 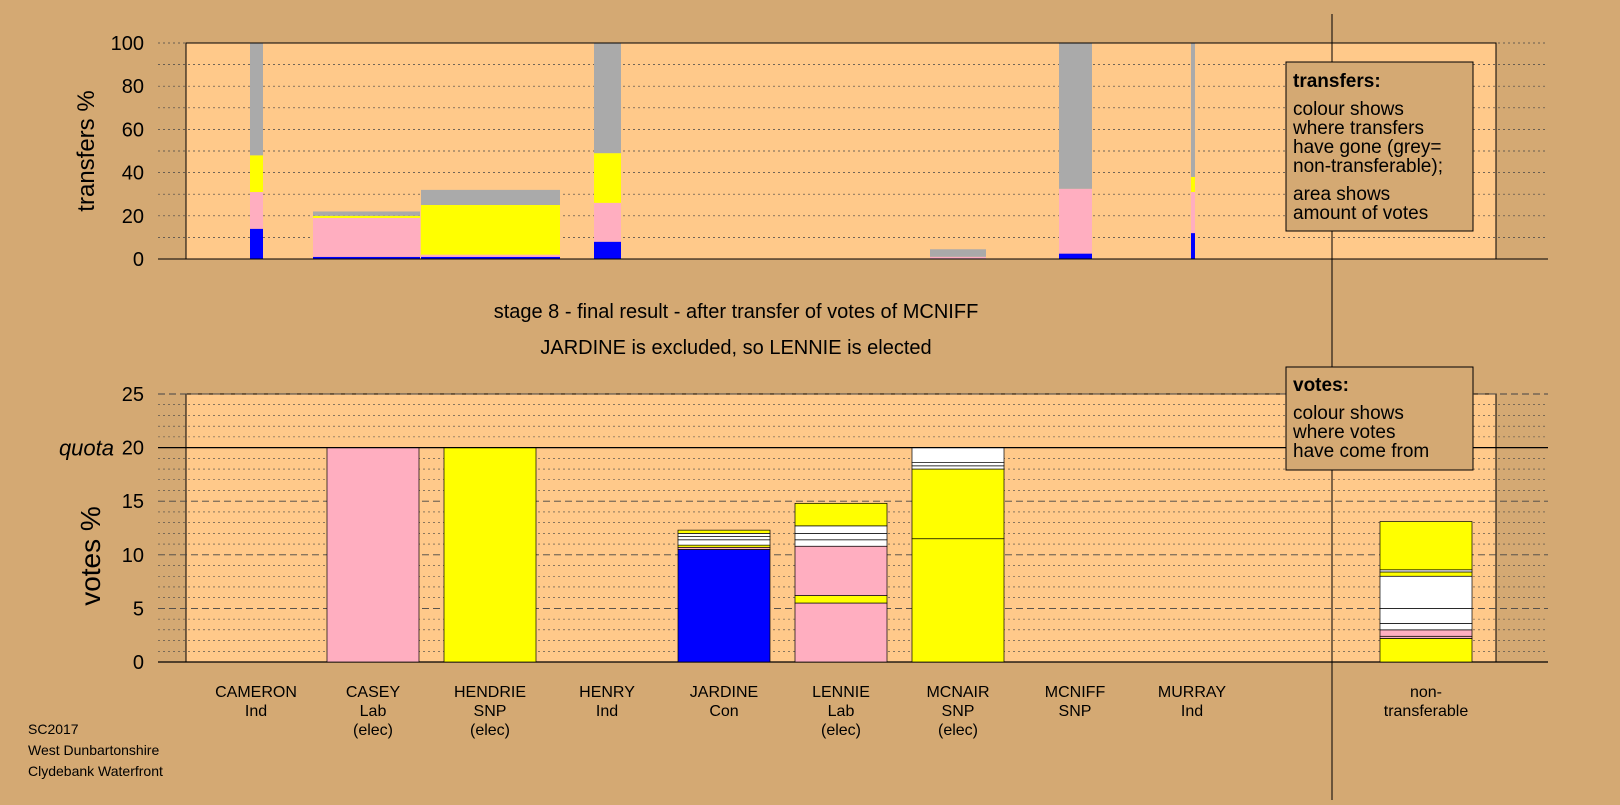 I want to click on votes-y-axis-label: votes %, so click(x=90, y=556).